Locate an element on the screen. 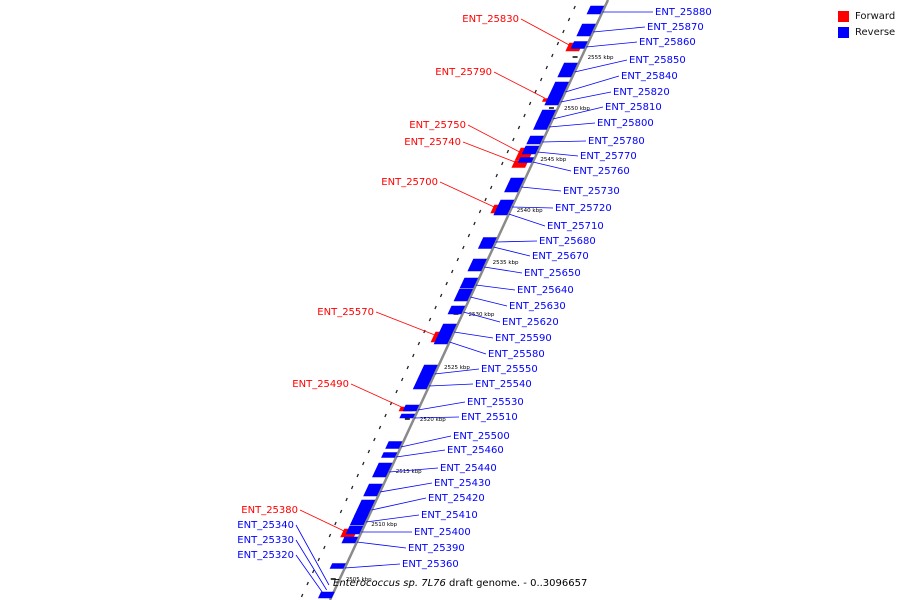 This screenshot has height=600, width=900. scale-tick-label: 2520 kbp is located at coordinates (433, 420).